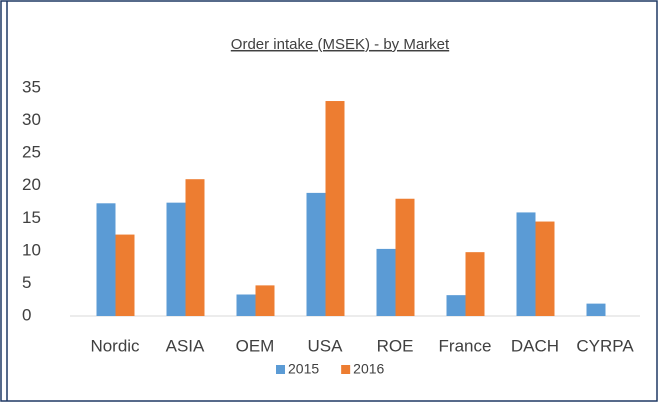 This screenshot has width=660, height=404. What do you see at coordinates (535, 345) in the screenshot?
I see `x-tick-label: DACH` at bounding box center [535, 345].